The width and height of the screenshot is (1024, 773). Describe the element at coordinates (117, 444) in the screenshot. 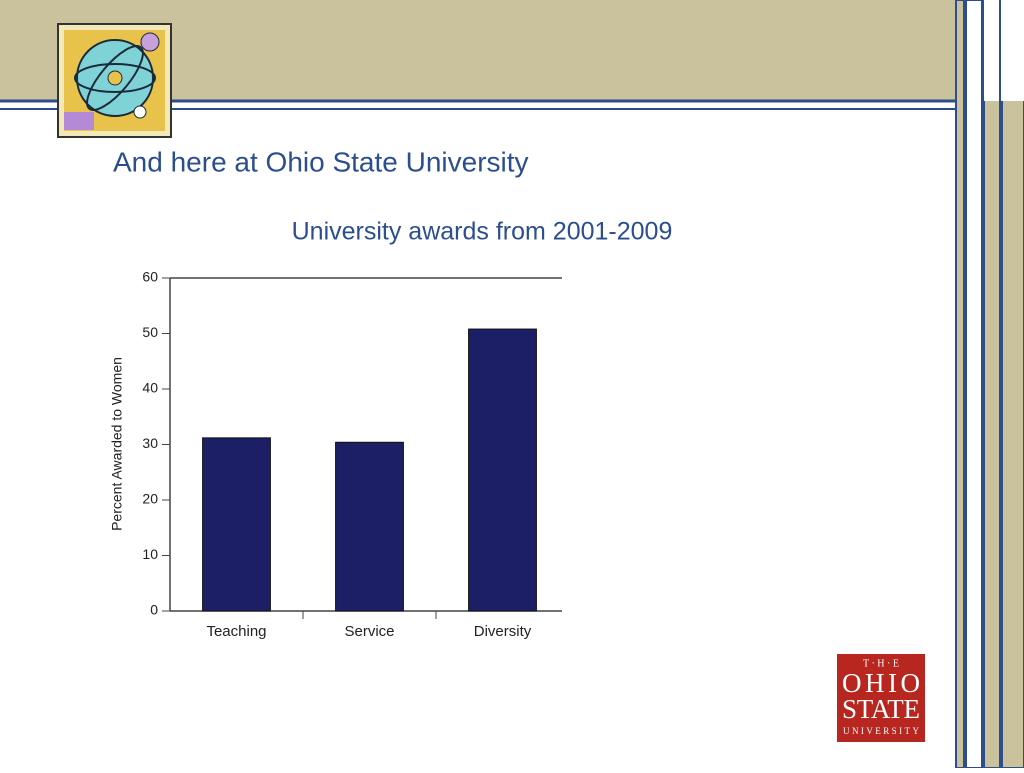

I see `y-axis-label: Percent Awarded to Women` at that location.